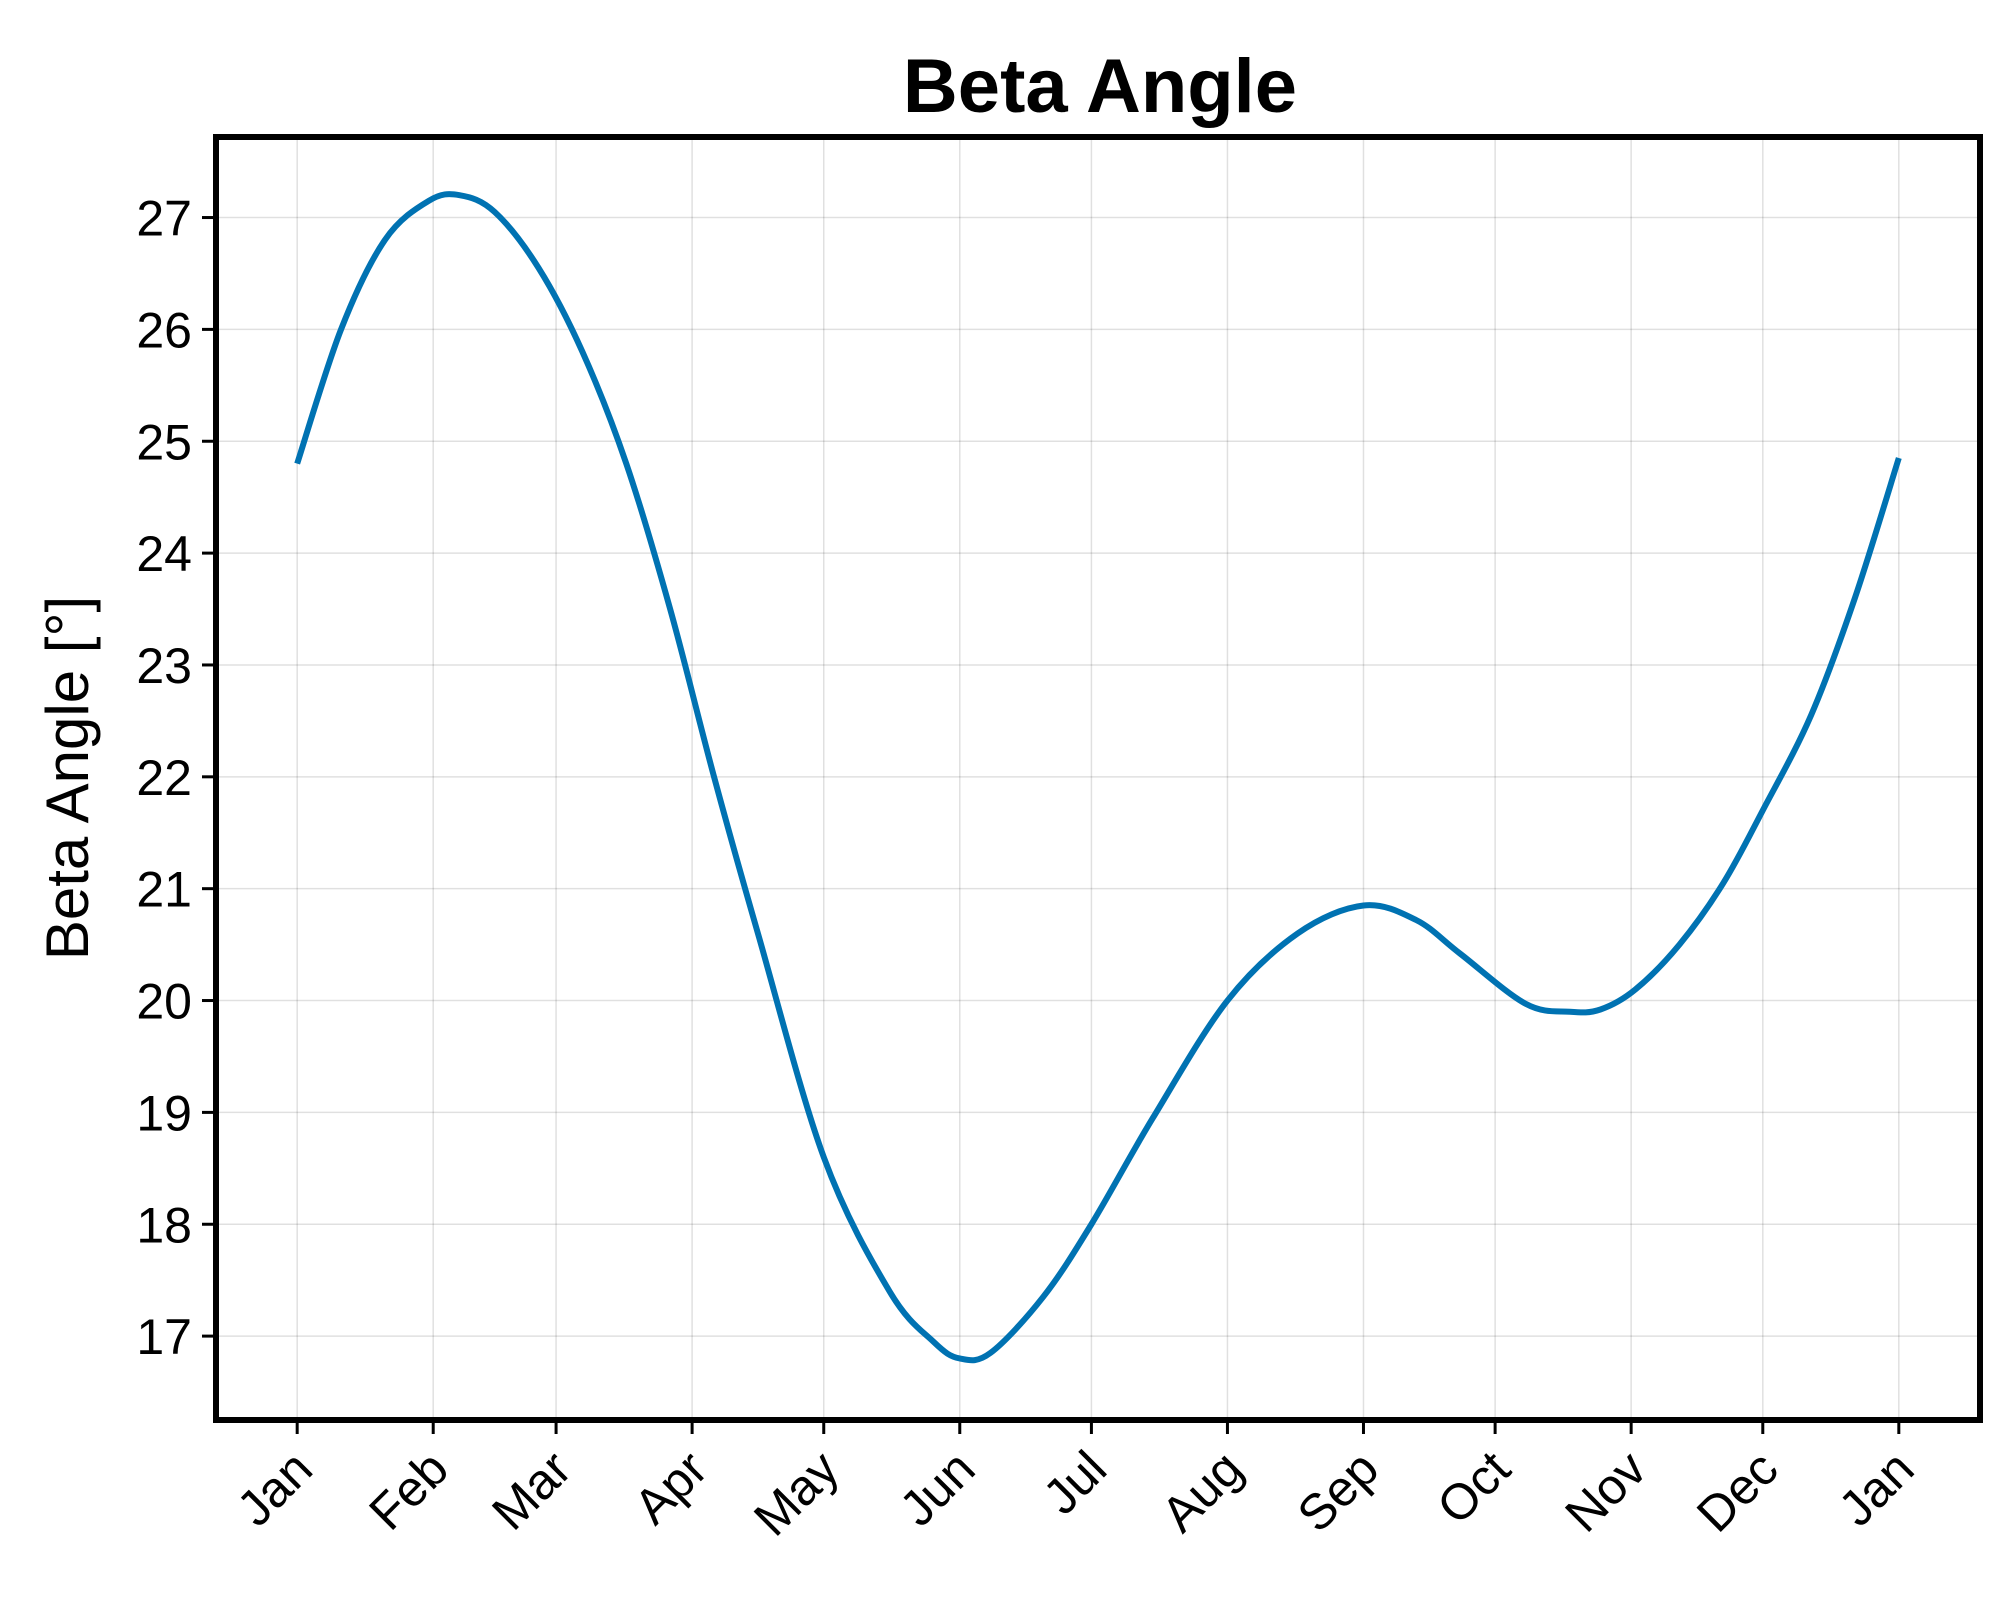 The width and height of the screenshot is (2000, 1600). Describe the element at coordinates (164, 890) in the screenshot. I see `y-tick-label: 21` at that location.